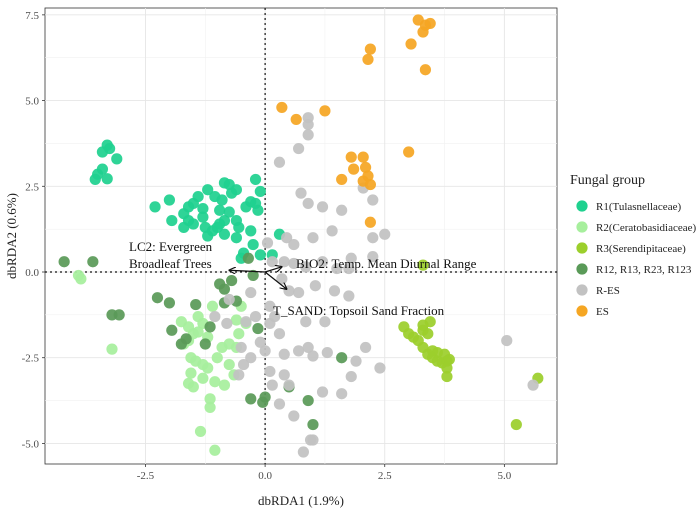 The width and height of the screenshot is (700, 515). Describe the element at coordinates (504, 476) in the screenshot. I see `x-tick-label: 5.0` at that location.